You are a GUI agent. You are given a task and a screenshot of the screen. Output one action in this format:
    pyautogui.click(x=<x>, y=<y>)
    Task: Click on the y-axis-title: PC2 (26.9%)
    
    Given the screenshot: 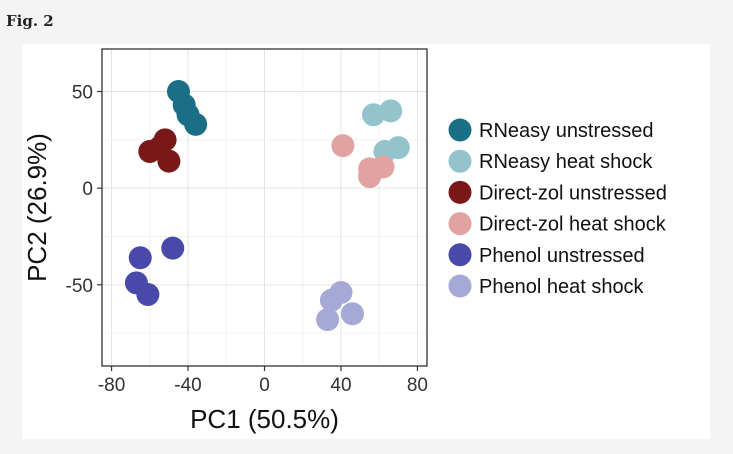 What is the action you would take?
    pyautogui.click(x=37, y=207)
    